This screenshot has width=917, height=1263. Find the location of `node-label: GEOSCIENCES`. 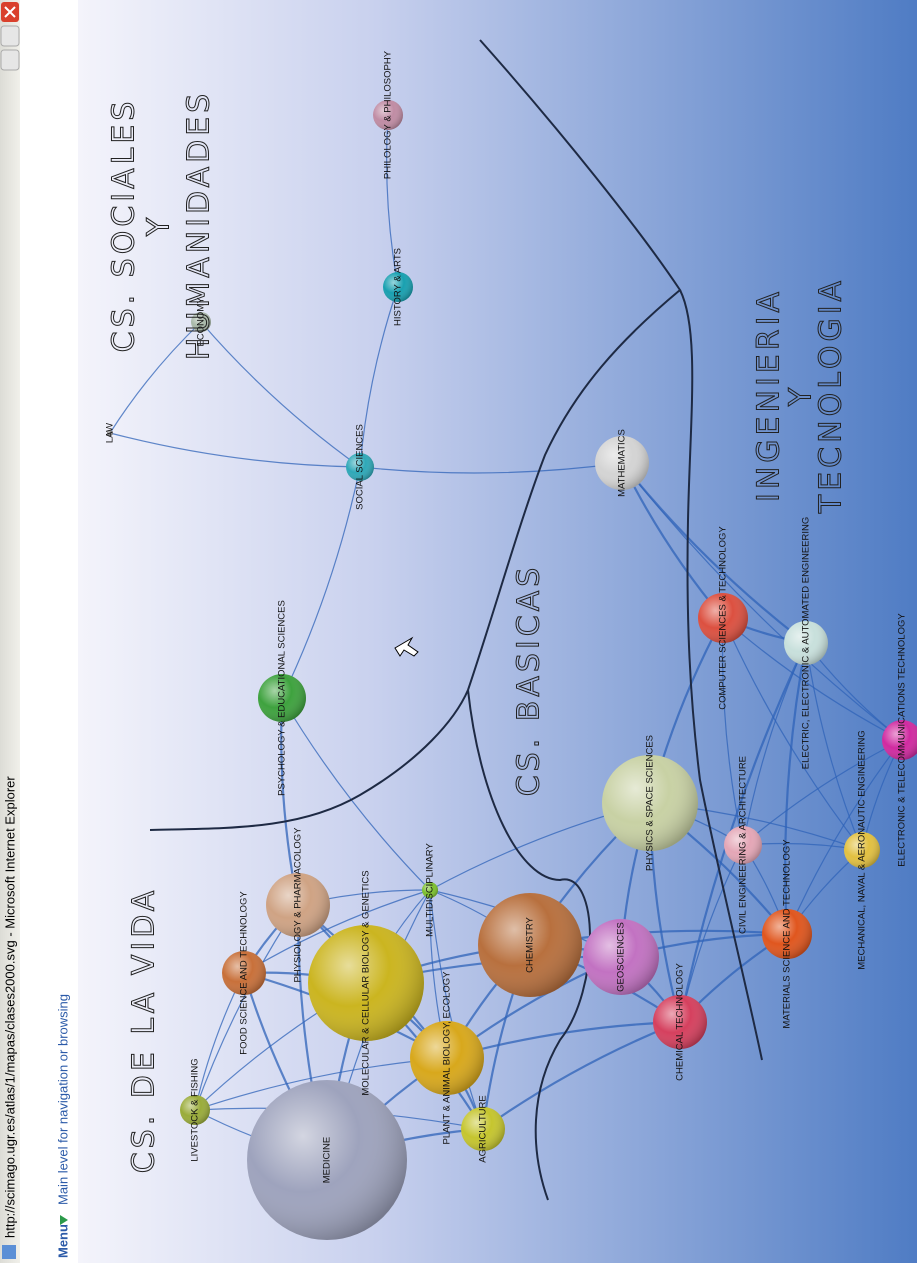

node-label: GEOSCIENCES is located at coordinates (621, 957).